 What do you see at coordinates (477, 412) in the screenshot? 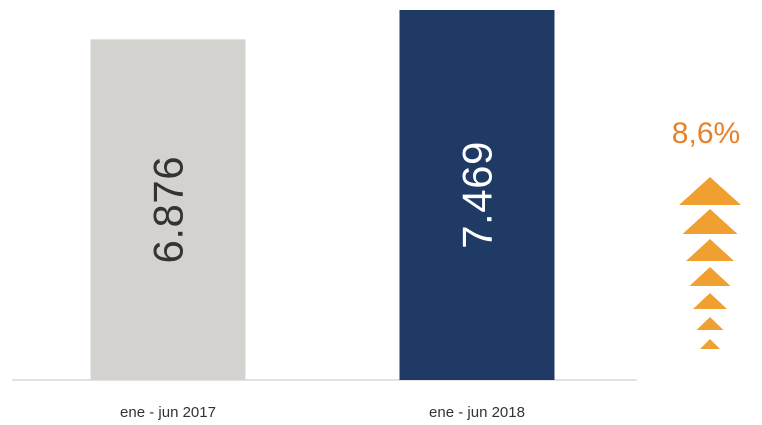
I see `category-label-2: ene - jun 2018` at bounding box center [477, 412].